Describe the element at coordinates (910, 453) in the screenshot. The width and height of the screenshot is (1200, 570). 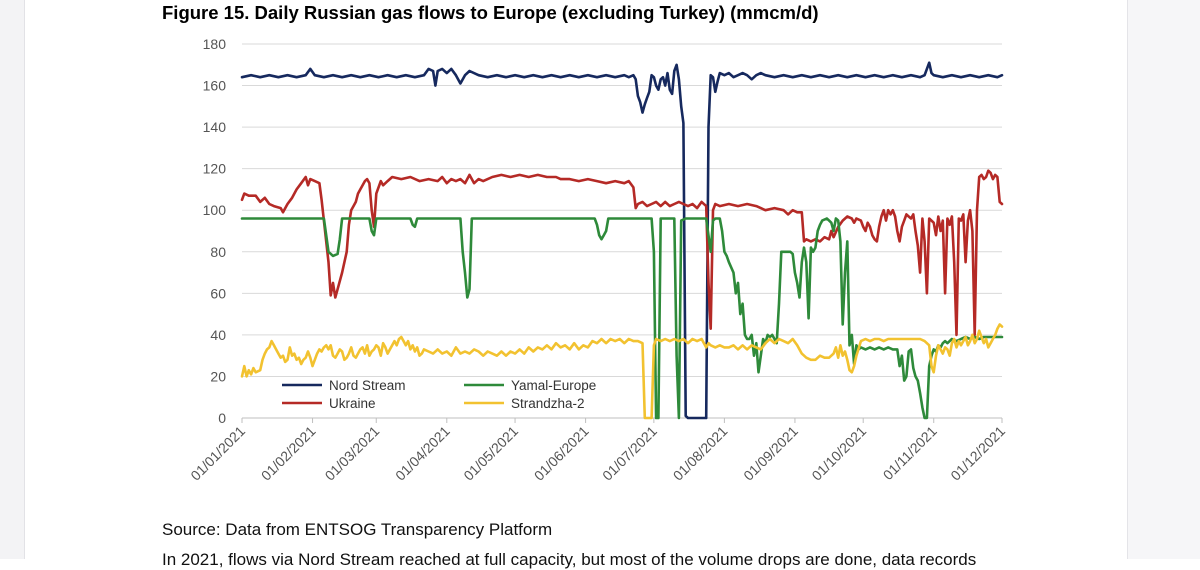
I see `x-tick-label: 01/11/2021` at that location.